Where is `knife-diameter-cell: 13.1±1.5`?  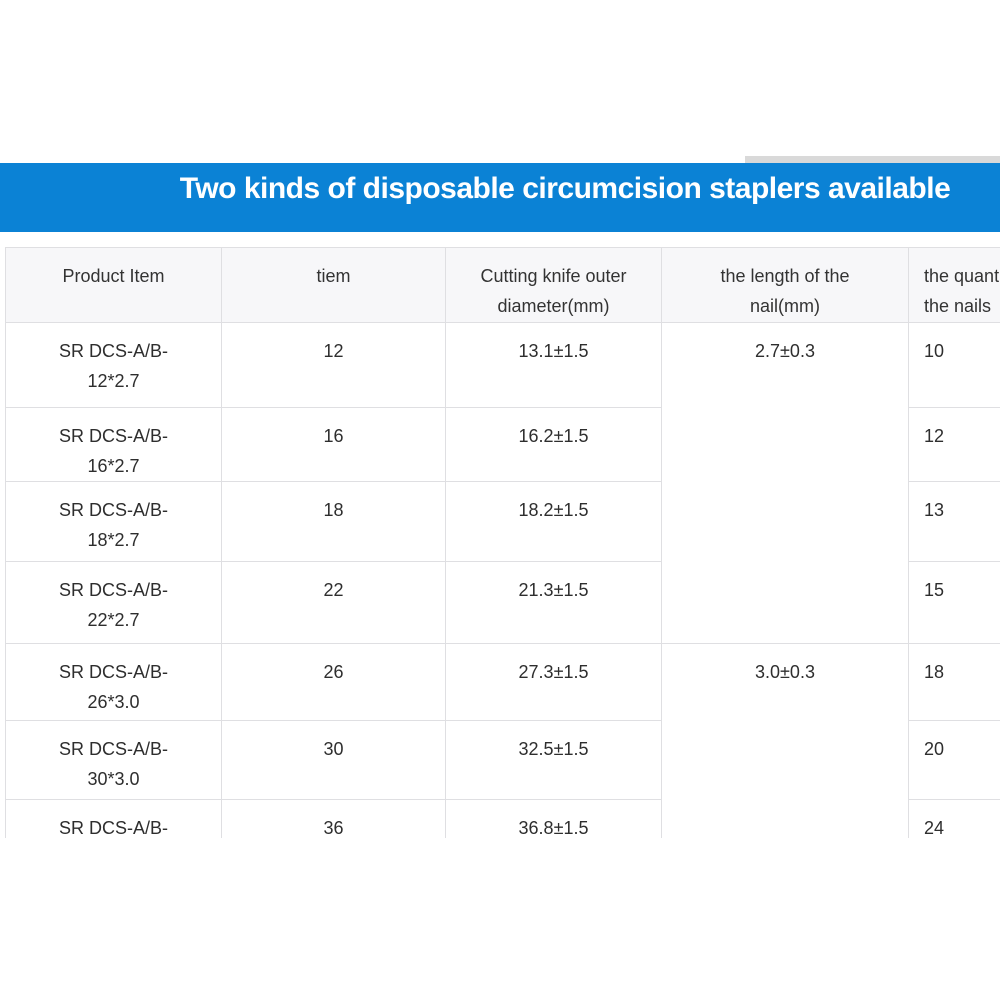 knife-diameter-cell: 13.1±1.5 is located at coordinates (553, 365).